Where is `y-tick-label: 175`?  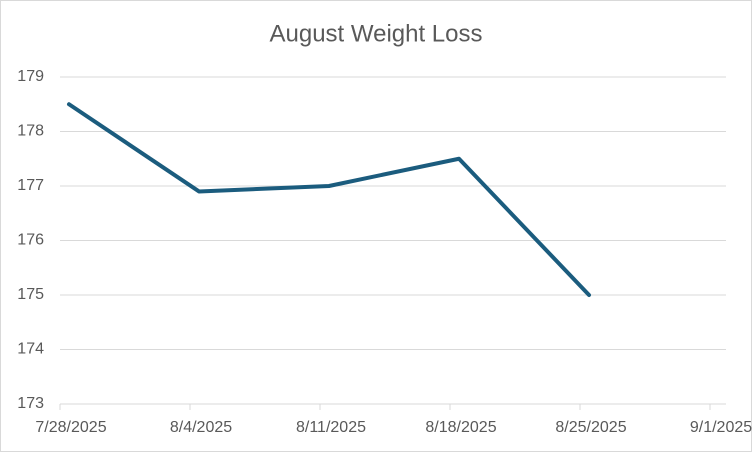 y-tick-label: 175 is located at coordinates (30, 294).